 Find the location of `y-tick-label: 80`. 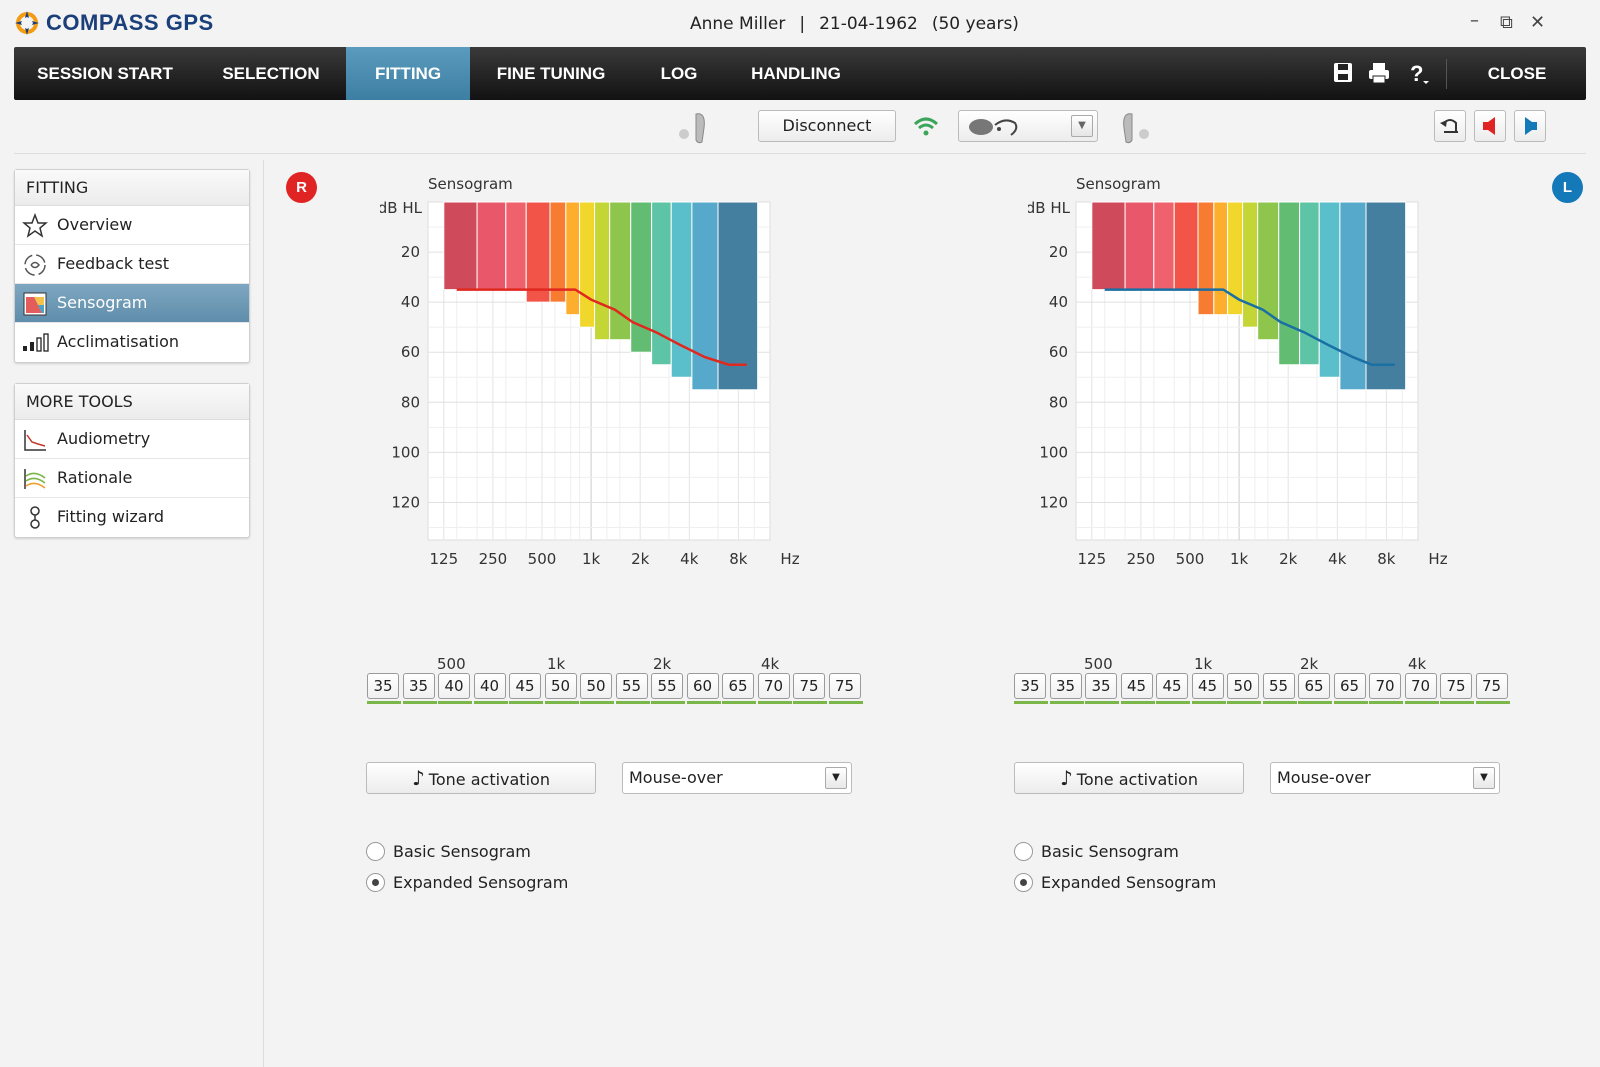

y-tick-label: 80 is located at coordinates (410, 402).